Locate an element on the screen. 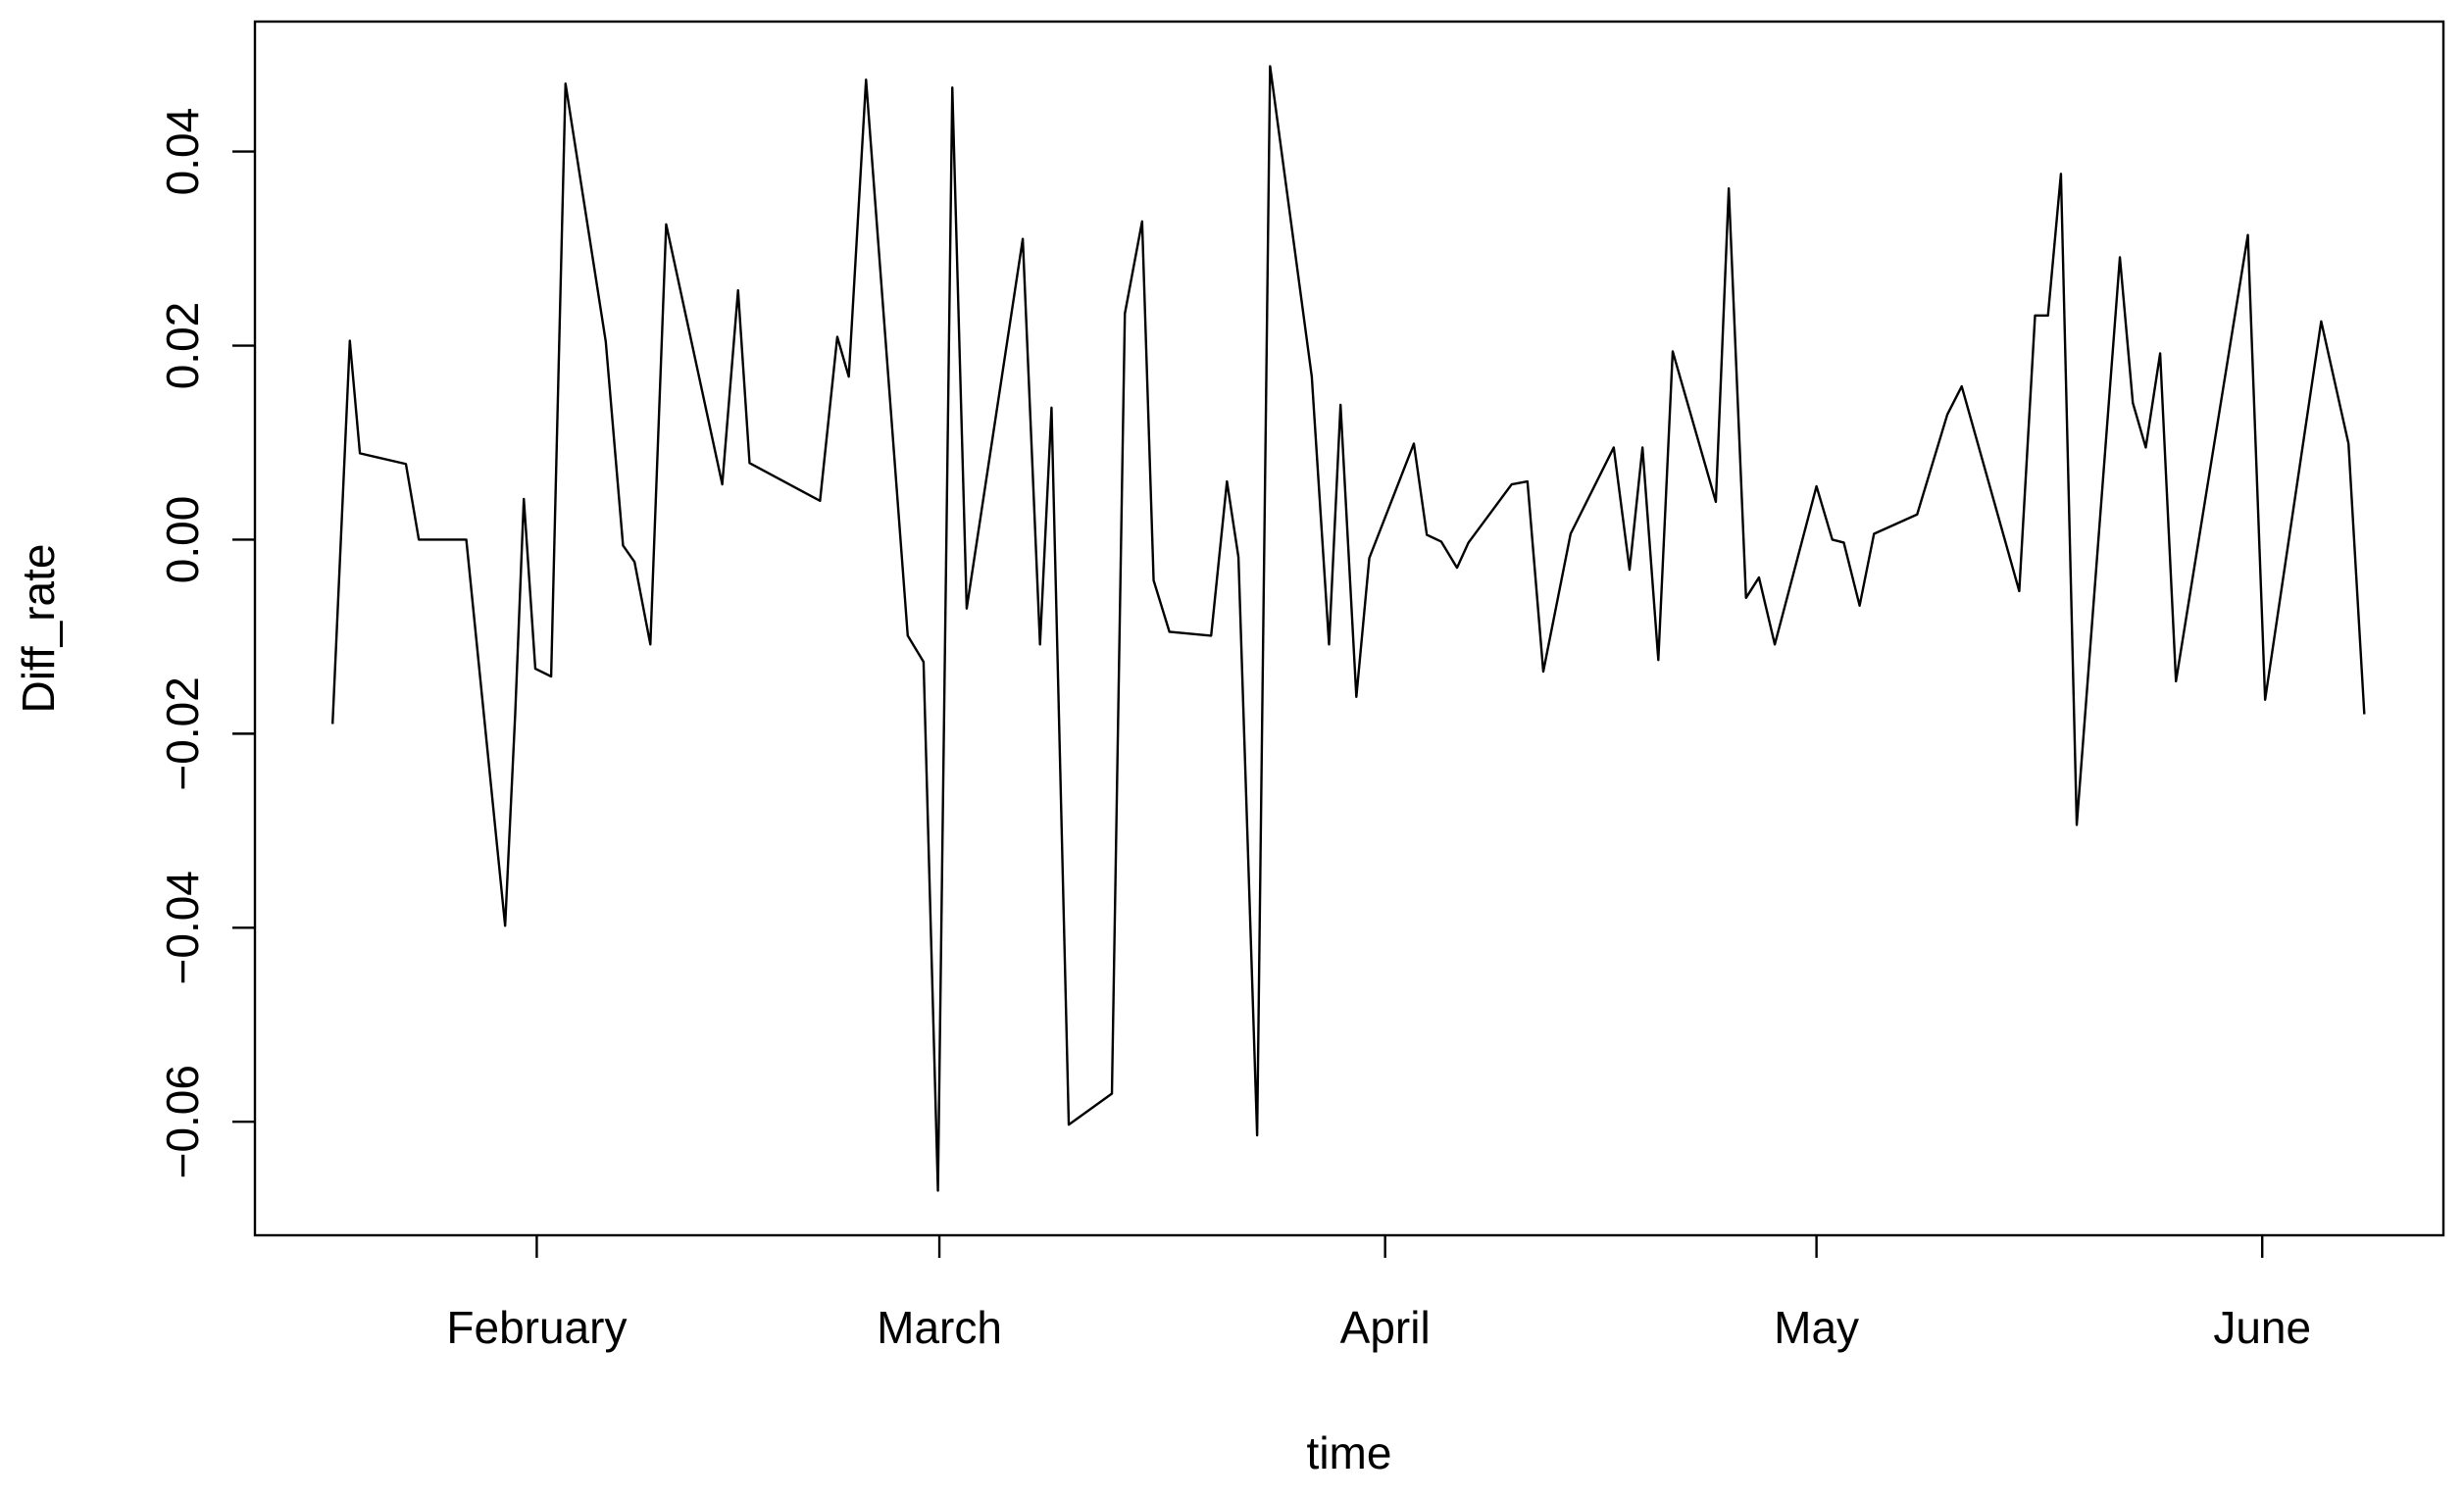  y-axis-title: Diff_rate is located at coordinates (38, 628).